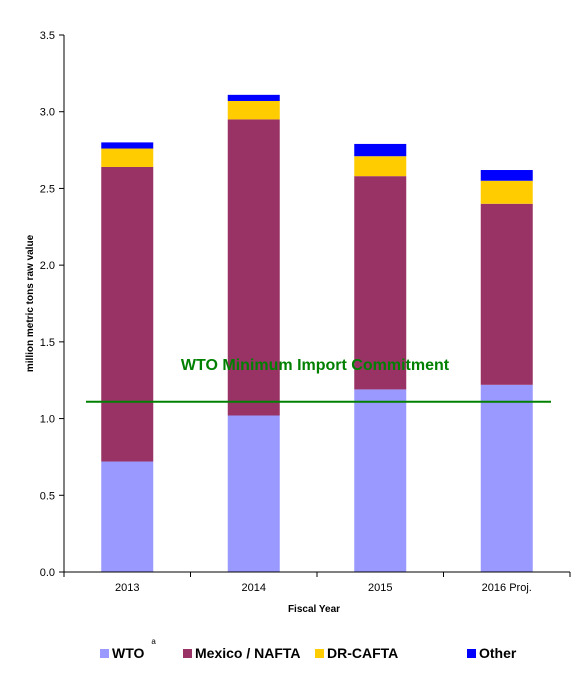  I want to click on reference-line-label: WTO Minimum Import Commitment, so click(315, 365).